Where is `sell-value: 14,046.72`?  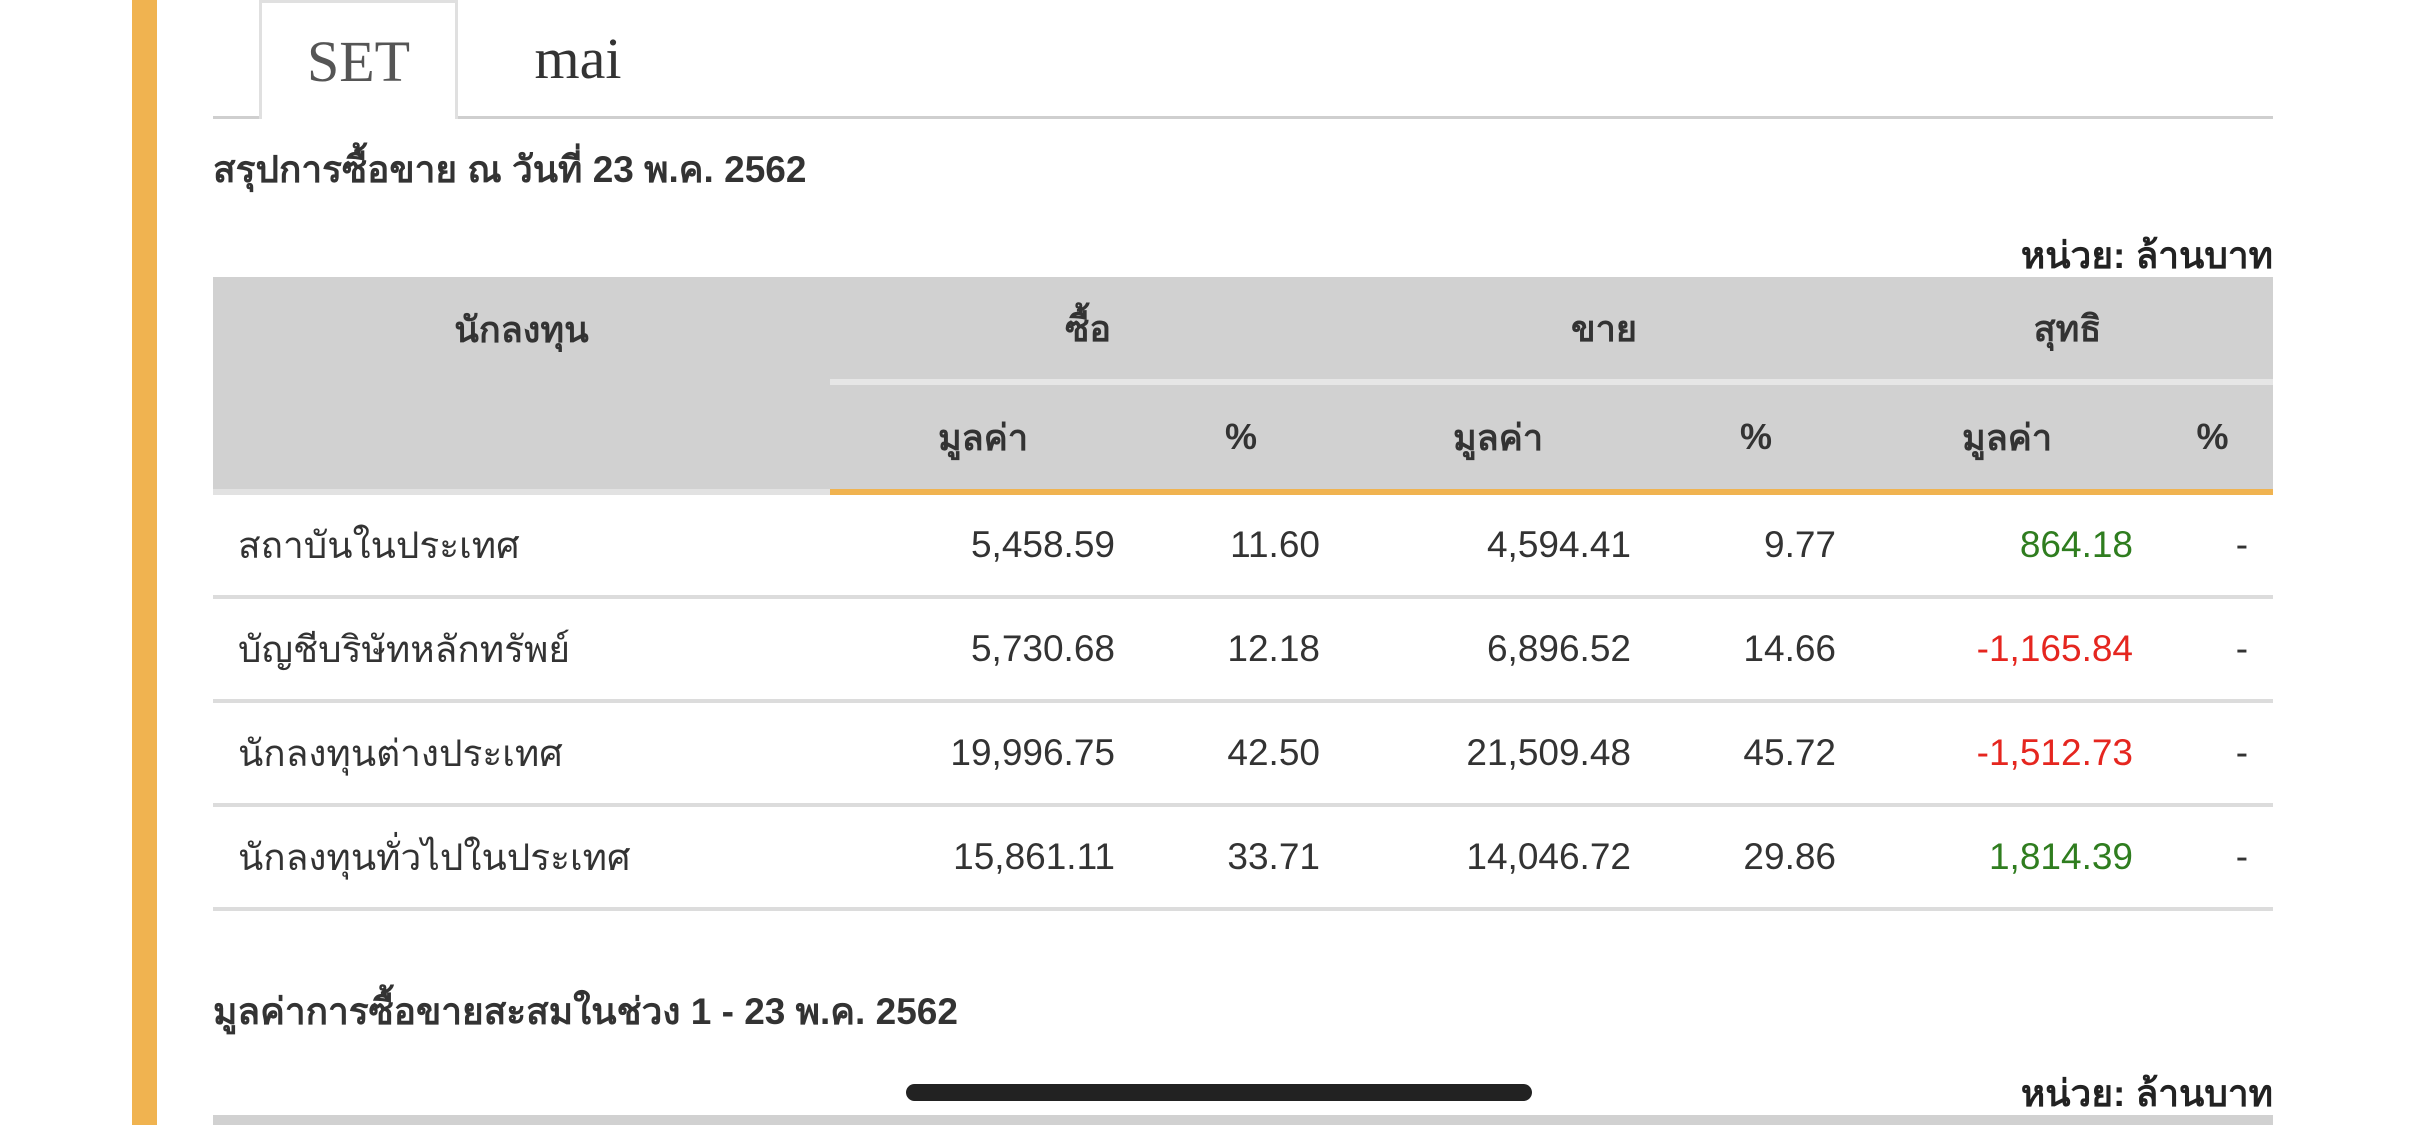
sell-value: 14,046.72 is located at coordinates (1498, 858).